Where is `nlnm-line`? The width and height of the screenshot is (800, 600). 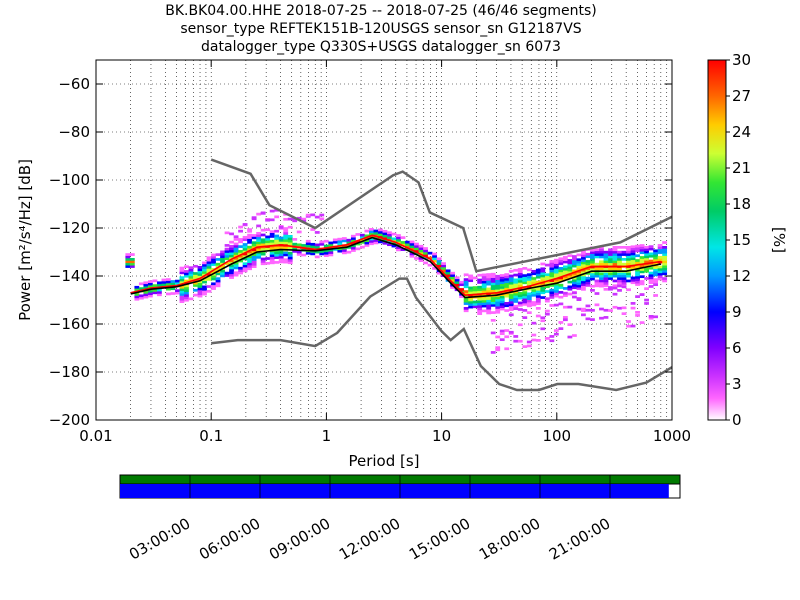
nlnm-line is located at coordinates (441, 334).